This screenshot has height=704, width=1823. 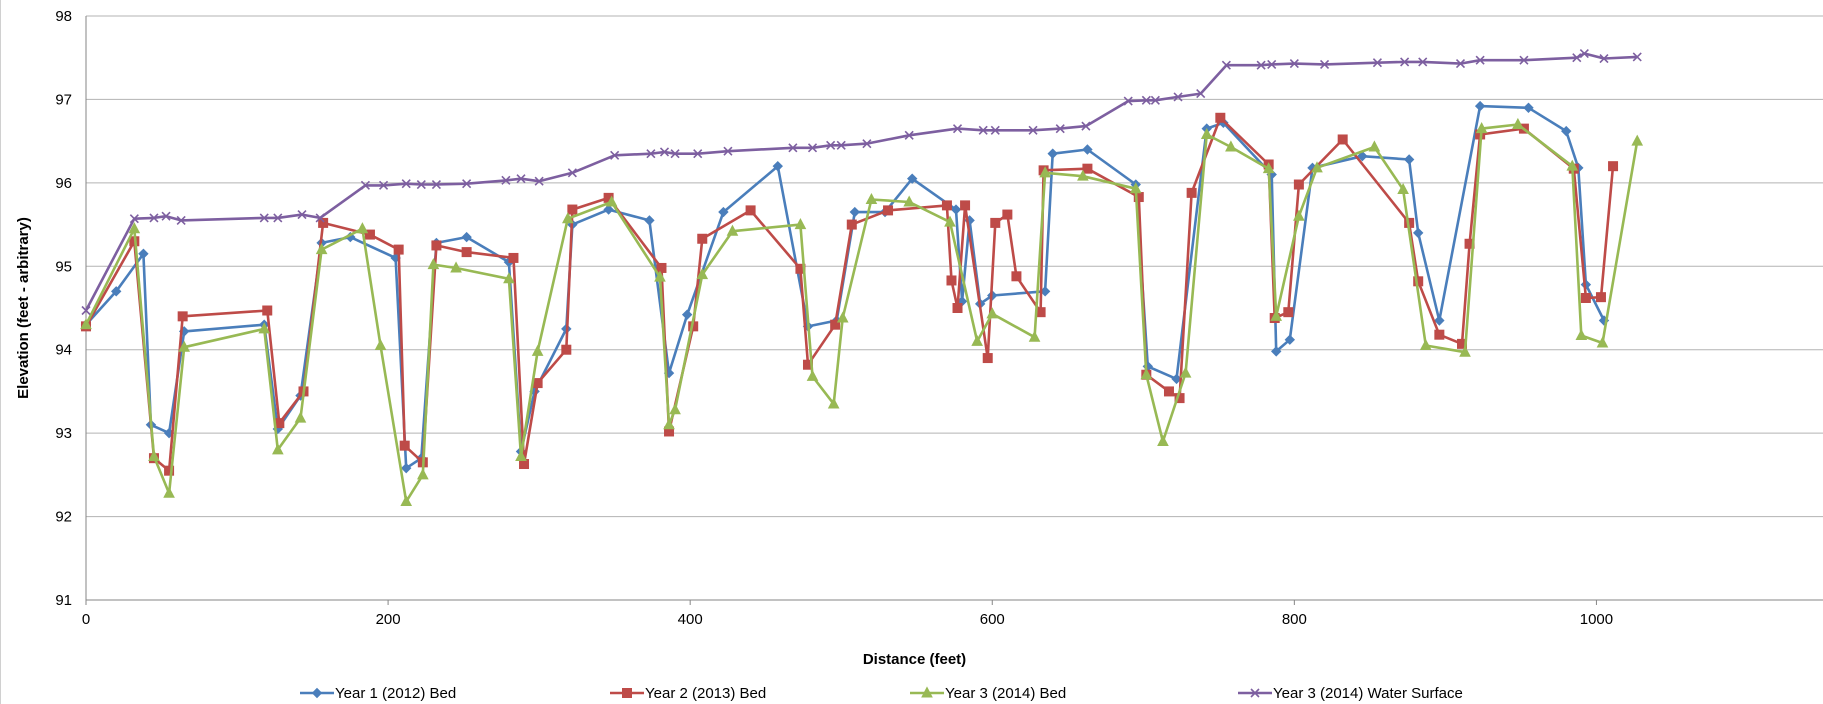 What do you see at coordinates (690, 619) in the screenshot?
I see `x-tick-label: 400` at bounding box center [690, 619].